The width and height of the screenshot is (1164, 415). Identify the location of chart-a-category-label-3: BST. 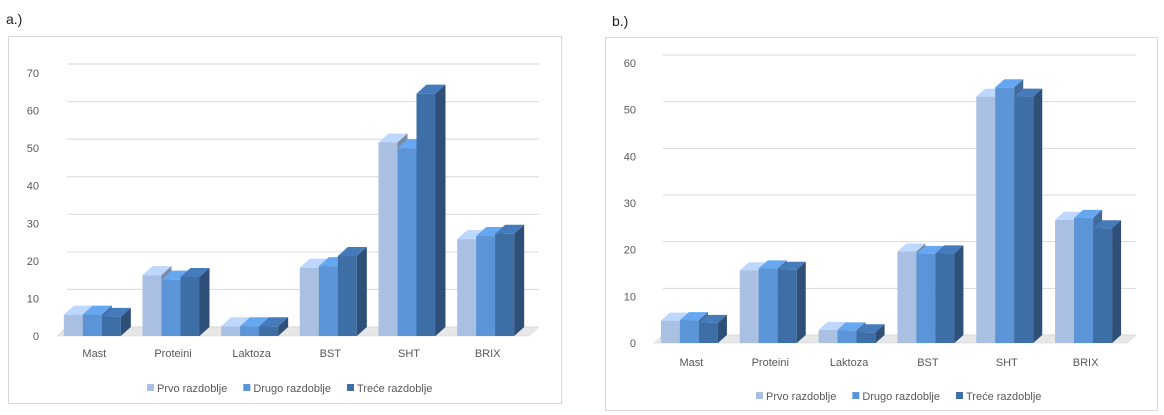
(331, 354).